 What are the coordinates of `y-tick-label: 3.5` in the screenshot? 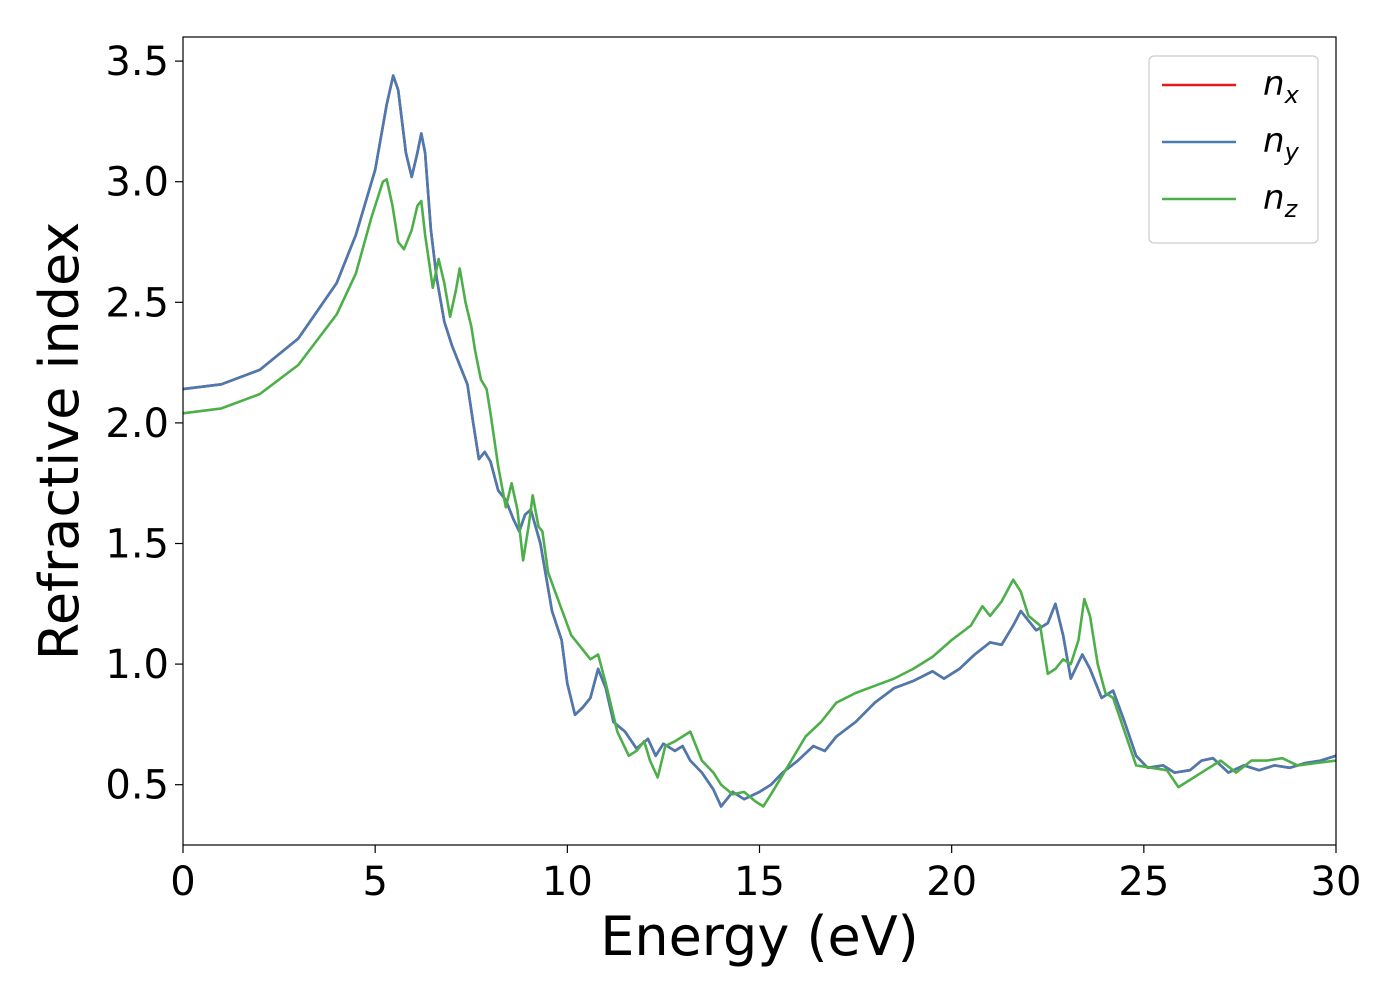 It's located at (137, 62).